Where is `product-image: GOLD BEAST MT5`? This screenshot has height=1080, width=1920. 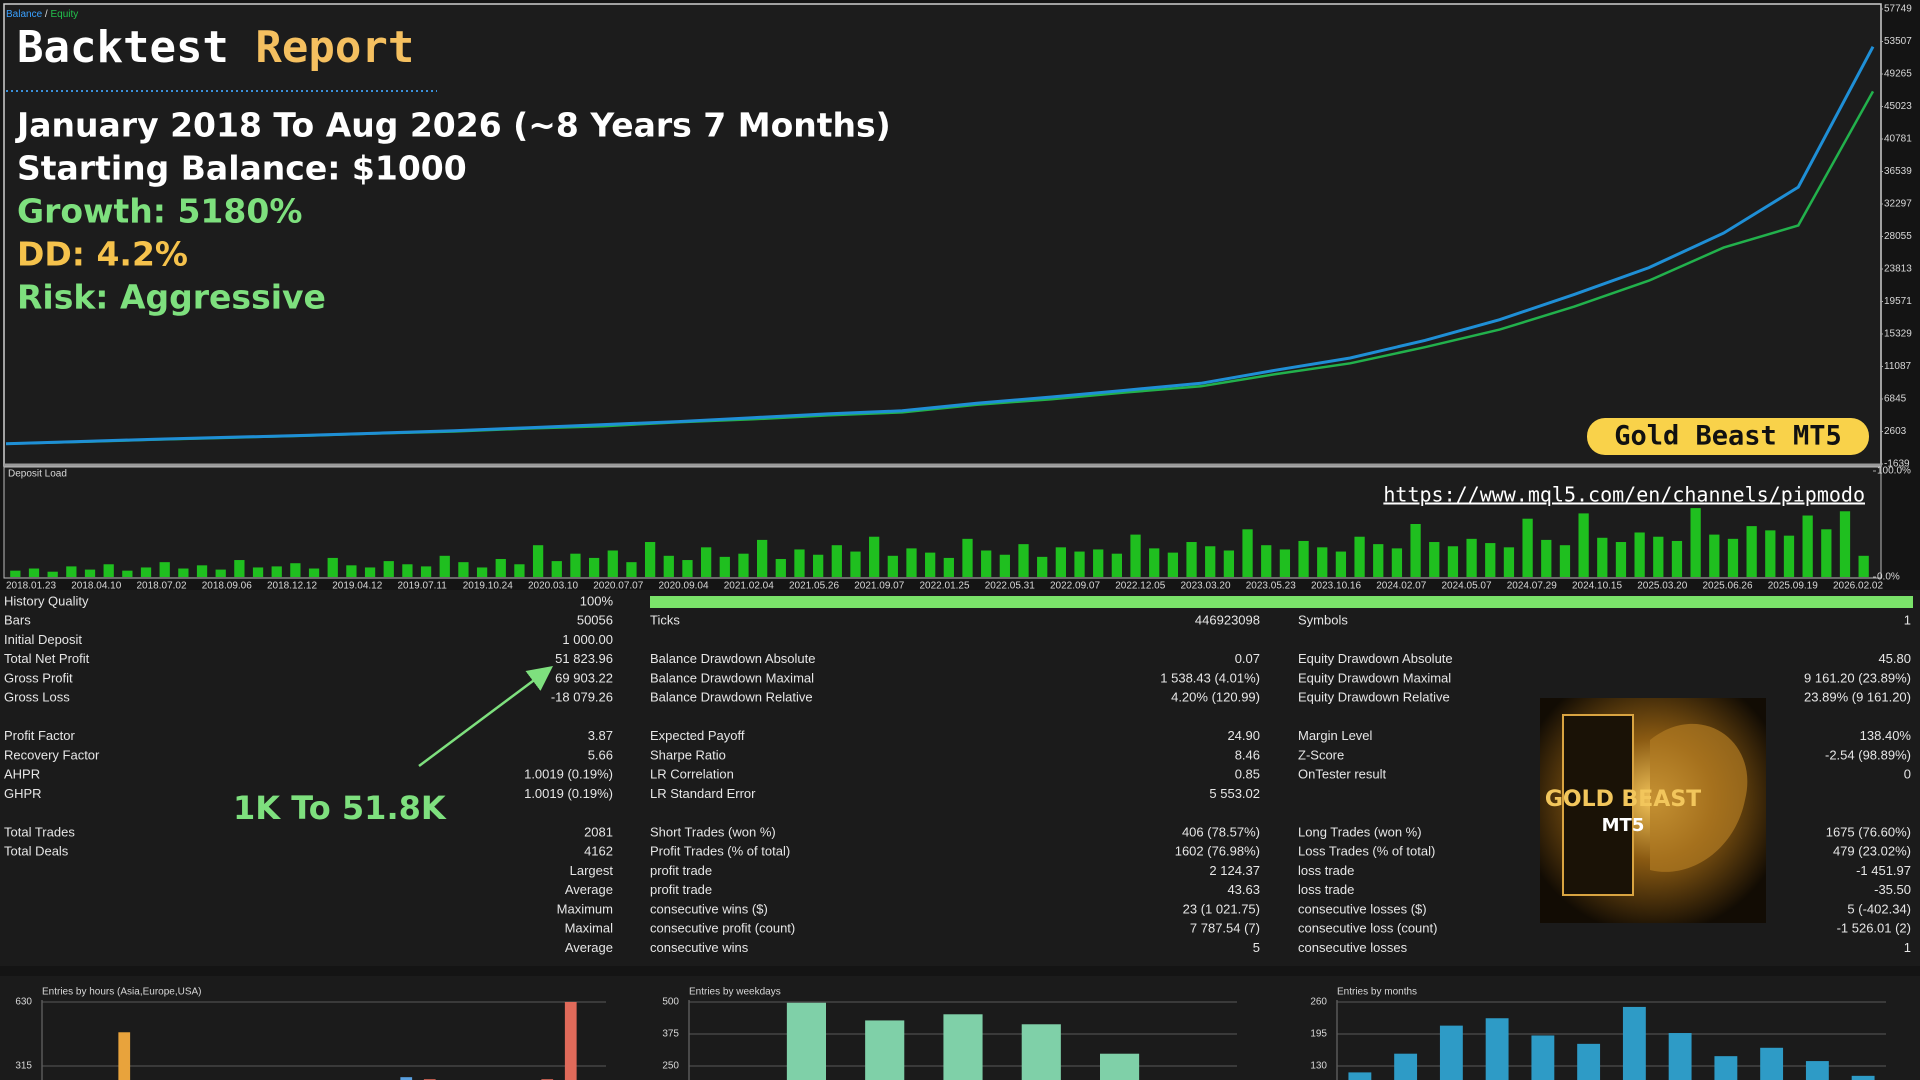 product-image: GOLD BEAST MT5 is located at coordinates (1653, 810).